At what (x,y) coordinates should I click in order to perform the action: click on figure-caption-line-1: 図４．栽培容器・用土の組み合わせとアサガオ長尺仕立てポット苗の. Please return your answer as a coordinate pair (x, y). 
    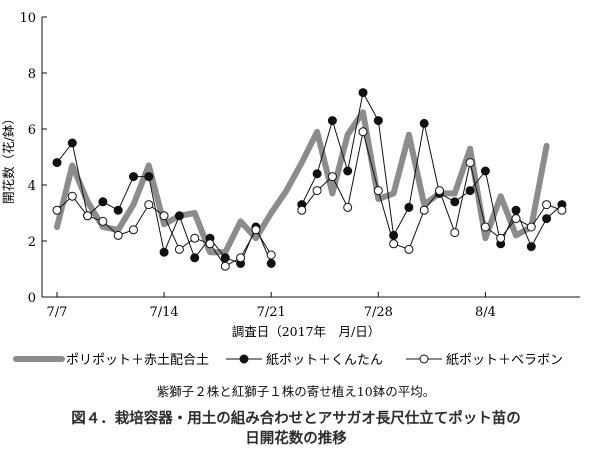
    Looking at the image, I should click on (296, 419).